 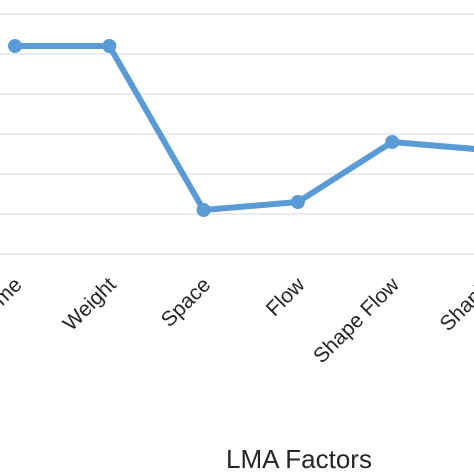 I want to click on x-tick-label-2: Space, so click(x=186, y=302).